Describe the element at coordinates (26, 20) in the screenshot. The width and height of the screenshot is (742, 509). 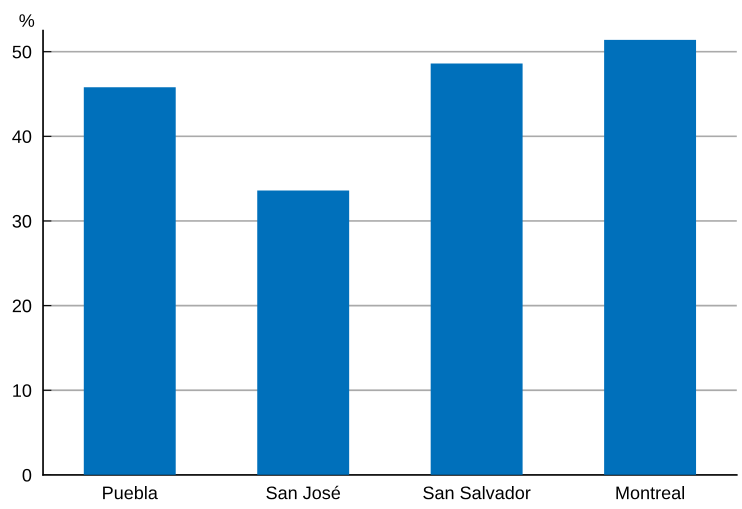
I see `y-axis-title: %` at that location.